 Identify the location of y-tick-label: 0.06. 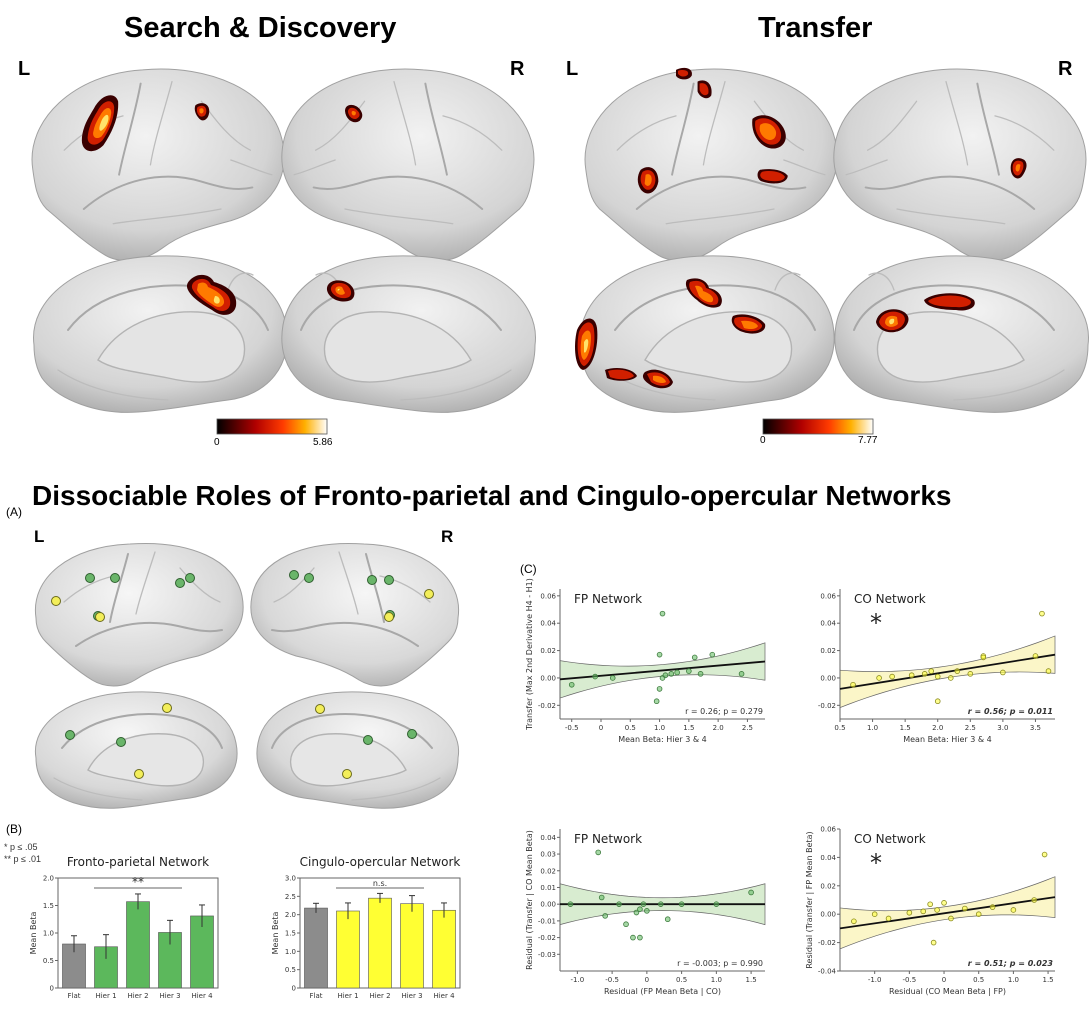
(548, 596).